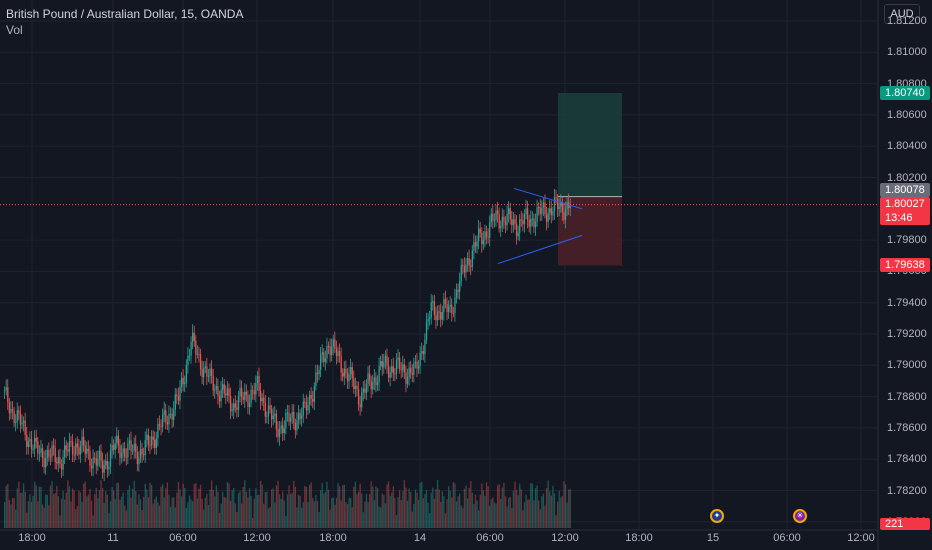 The image size is (932, 550). What do you see at coordinates (717, 516) in the screenshot?
I see `au-event-flag-icon: ✦` at bounding box center [717, 516].